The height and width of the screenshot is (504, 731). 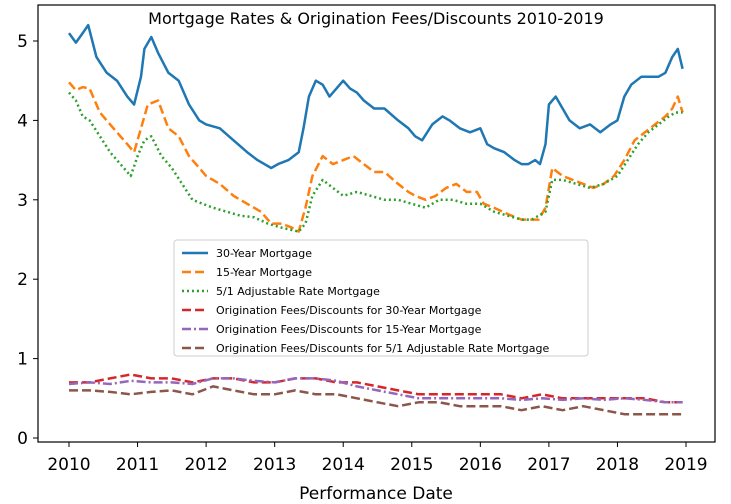 What do you see at coordinates (22, 280) in the screenshot?
I see `y-tick-label: 2` at bounding box center [22, 280].